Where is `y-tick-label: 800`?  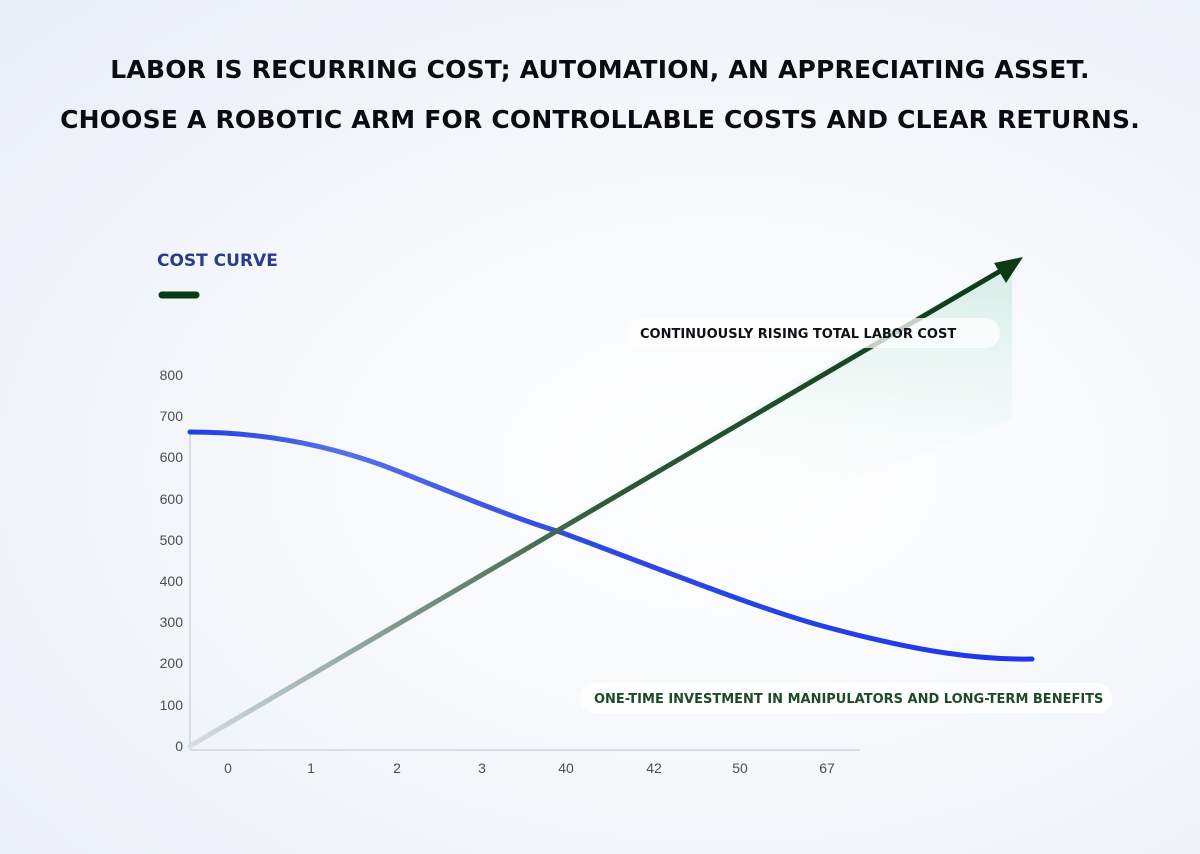
y-tick-label: 800 is located at coordinates (172, 375).